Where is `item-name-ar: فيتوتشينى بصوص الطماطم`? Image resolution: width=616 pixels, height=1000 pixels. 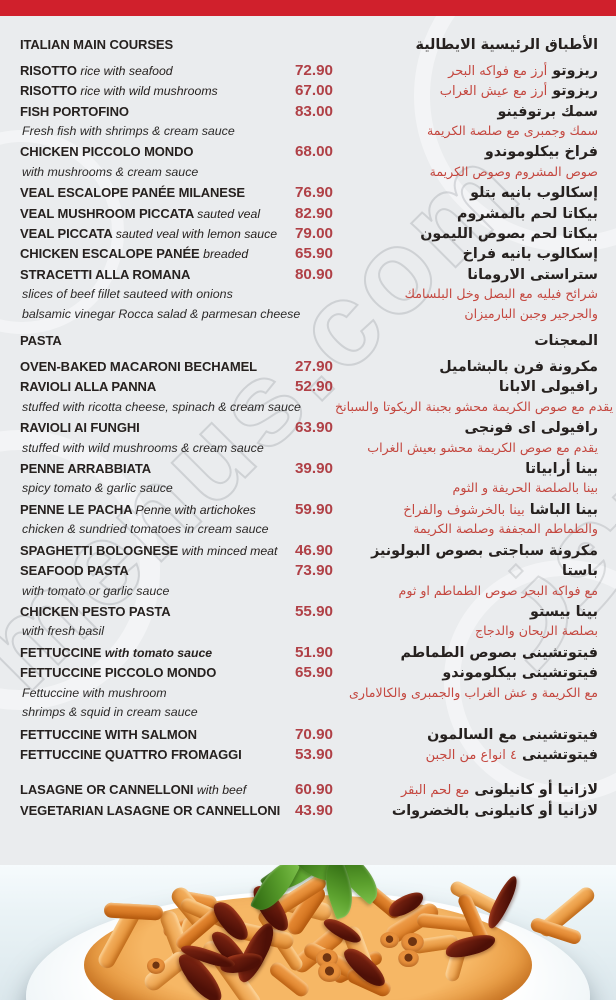
item-name-ar: فيتوتشينى بصوص الطماطم is located at coordinates (499, 652).